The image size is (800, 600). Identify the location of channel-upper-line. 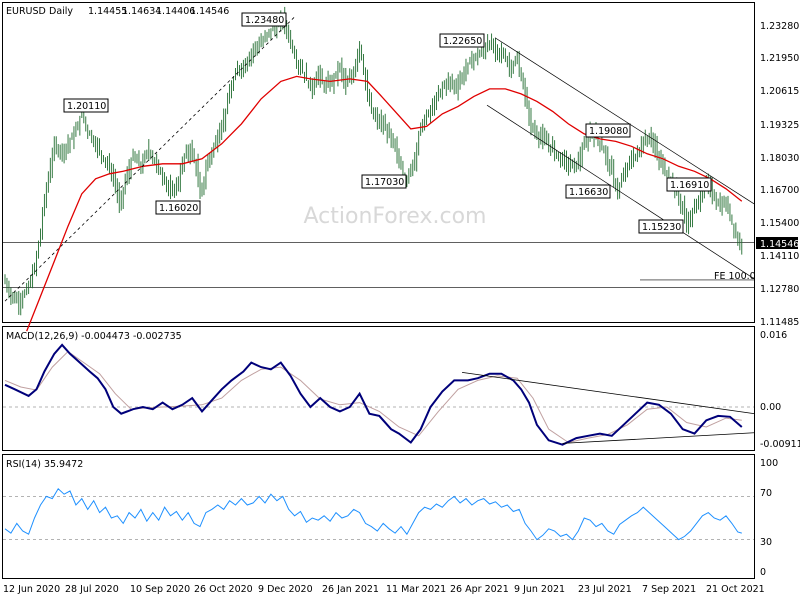
(624, 121).